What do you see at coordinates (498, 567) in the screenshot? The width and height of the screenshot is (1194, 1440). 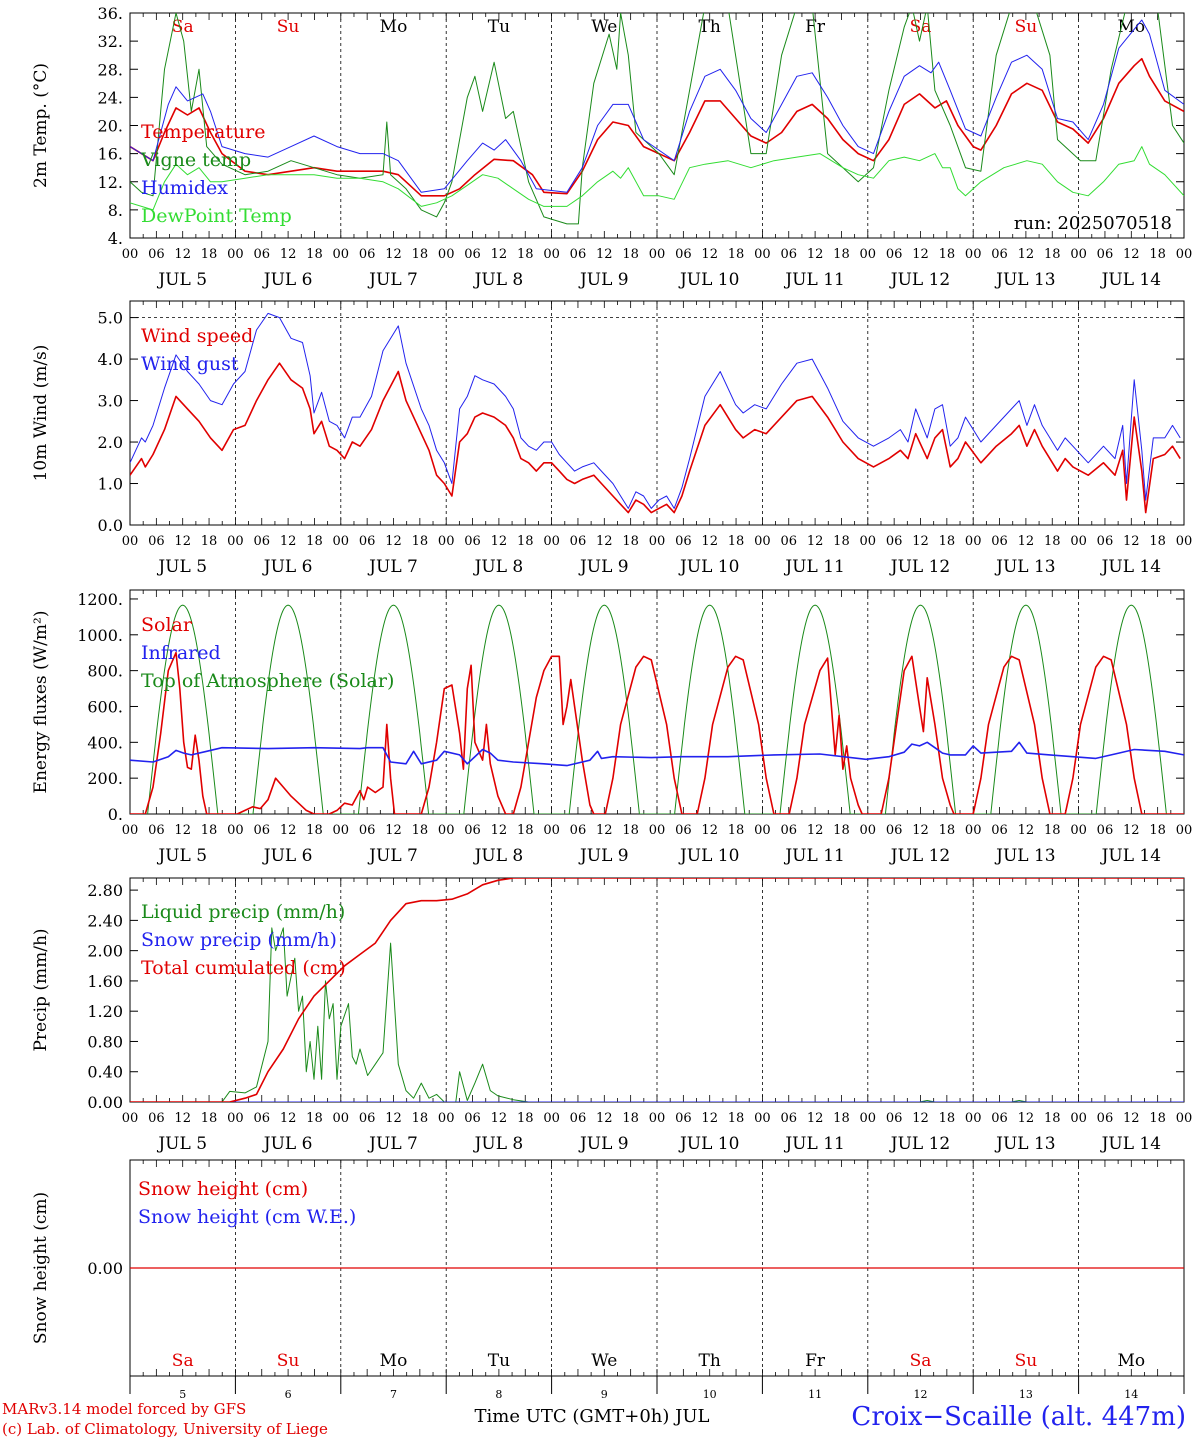 I see `date-label: JUL 8` at bounding box center [498, 567].